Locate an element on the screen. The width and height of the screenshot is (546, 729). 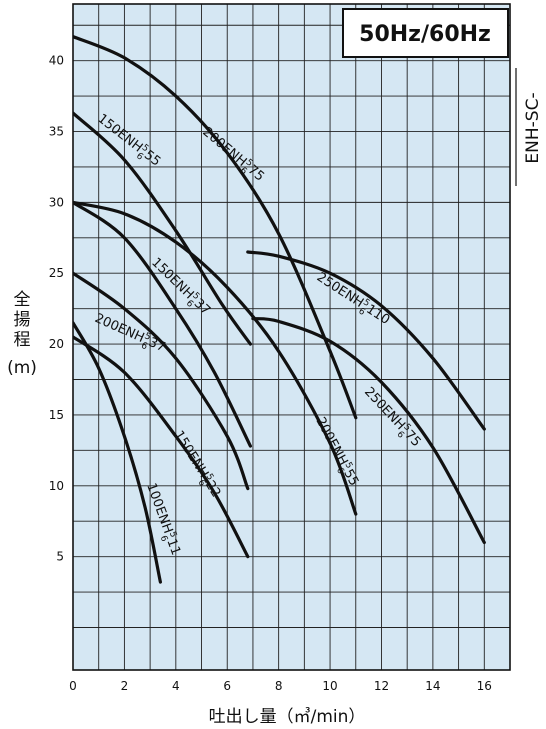
y-tick-label: 25 is located at coordinates (56, 273).